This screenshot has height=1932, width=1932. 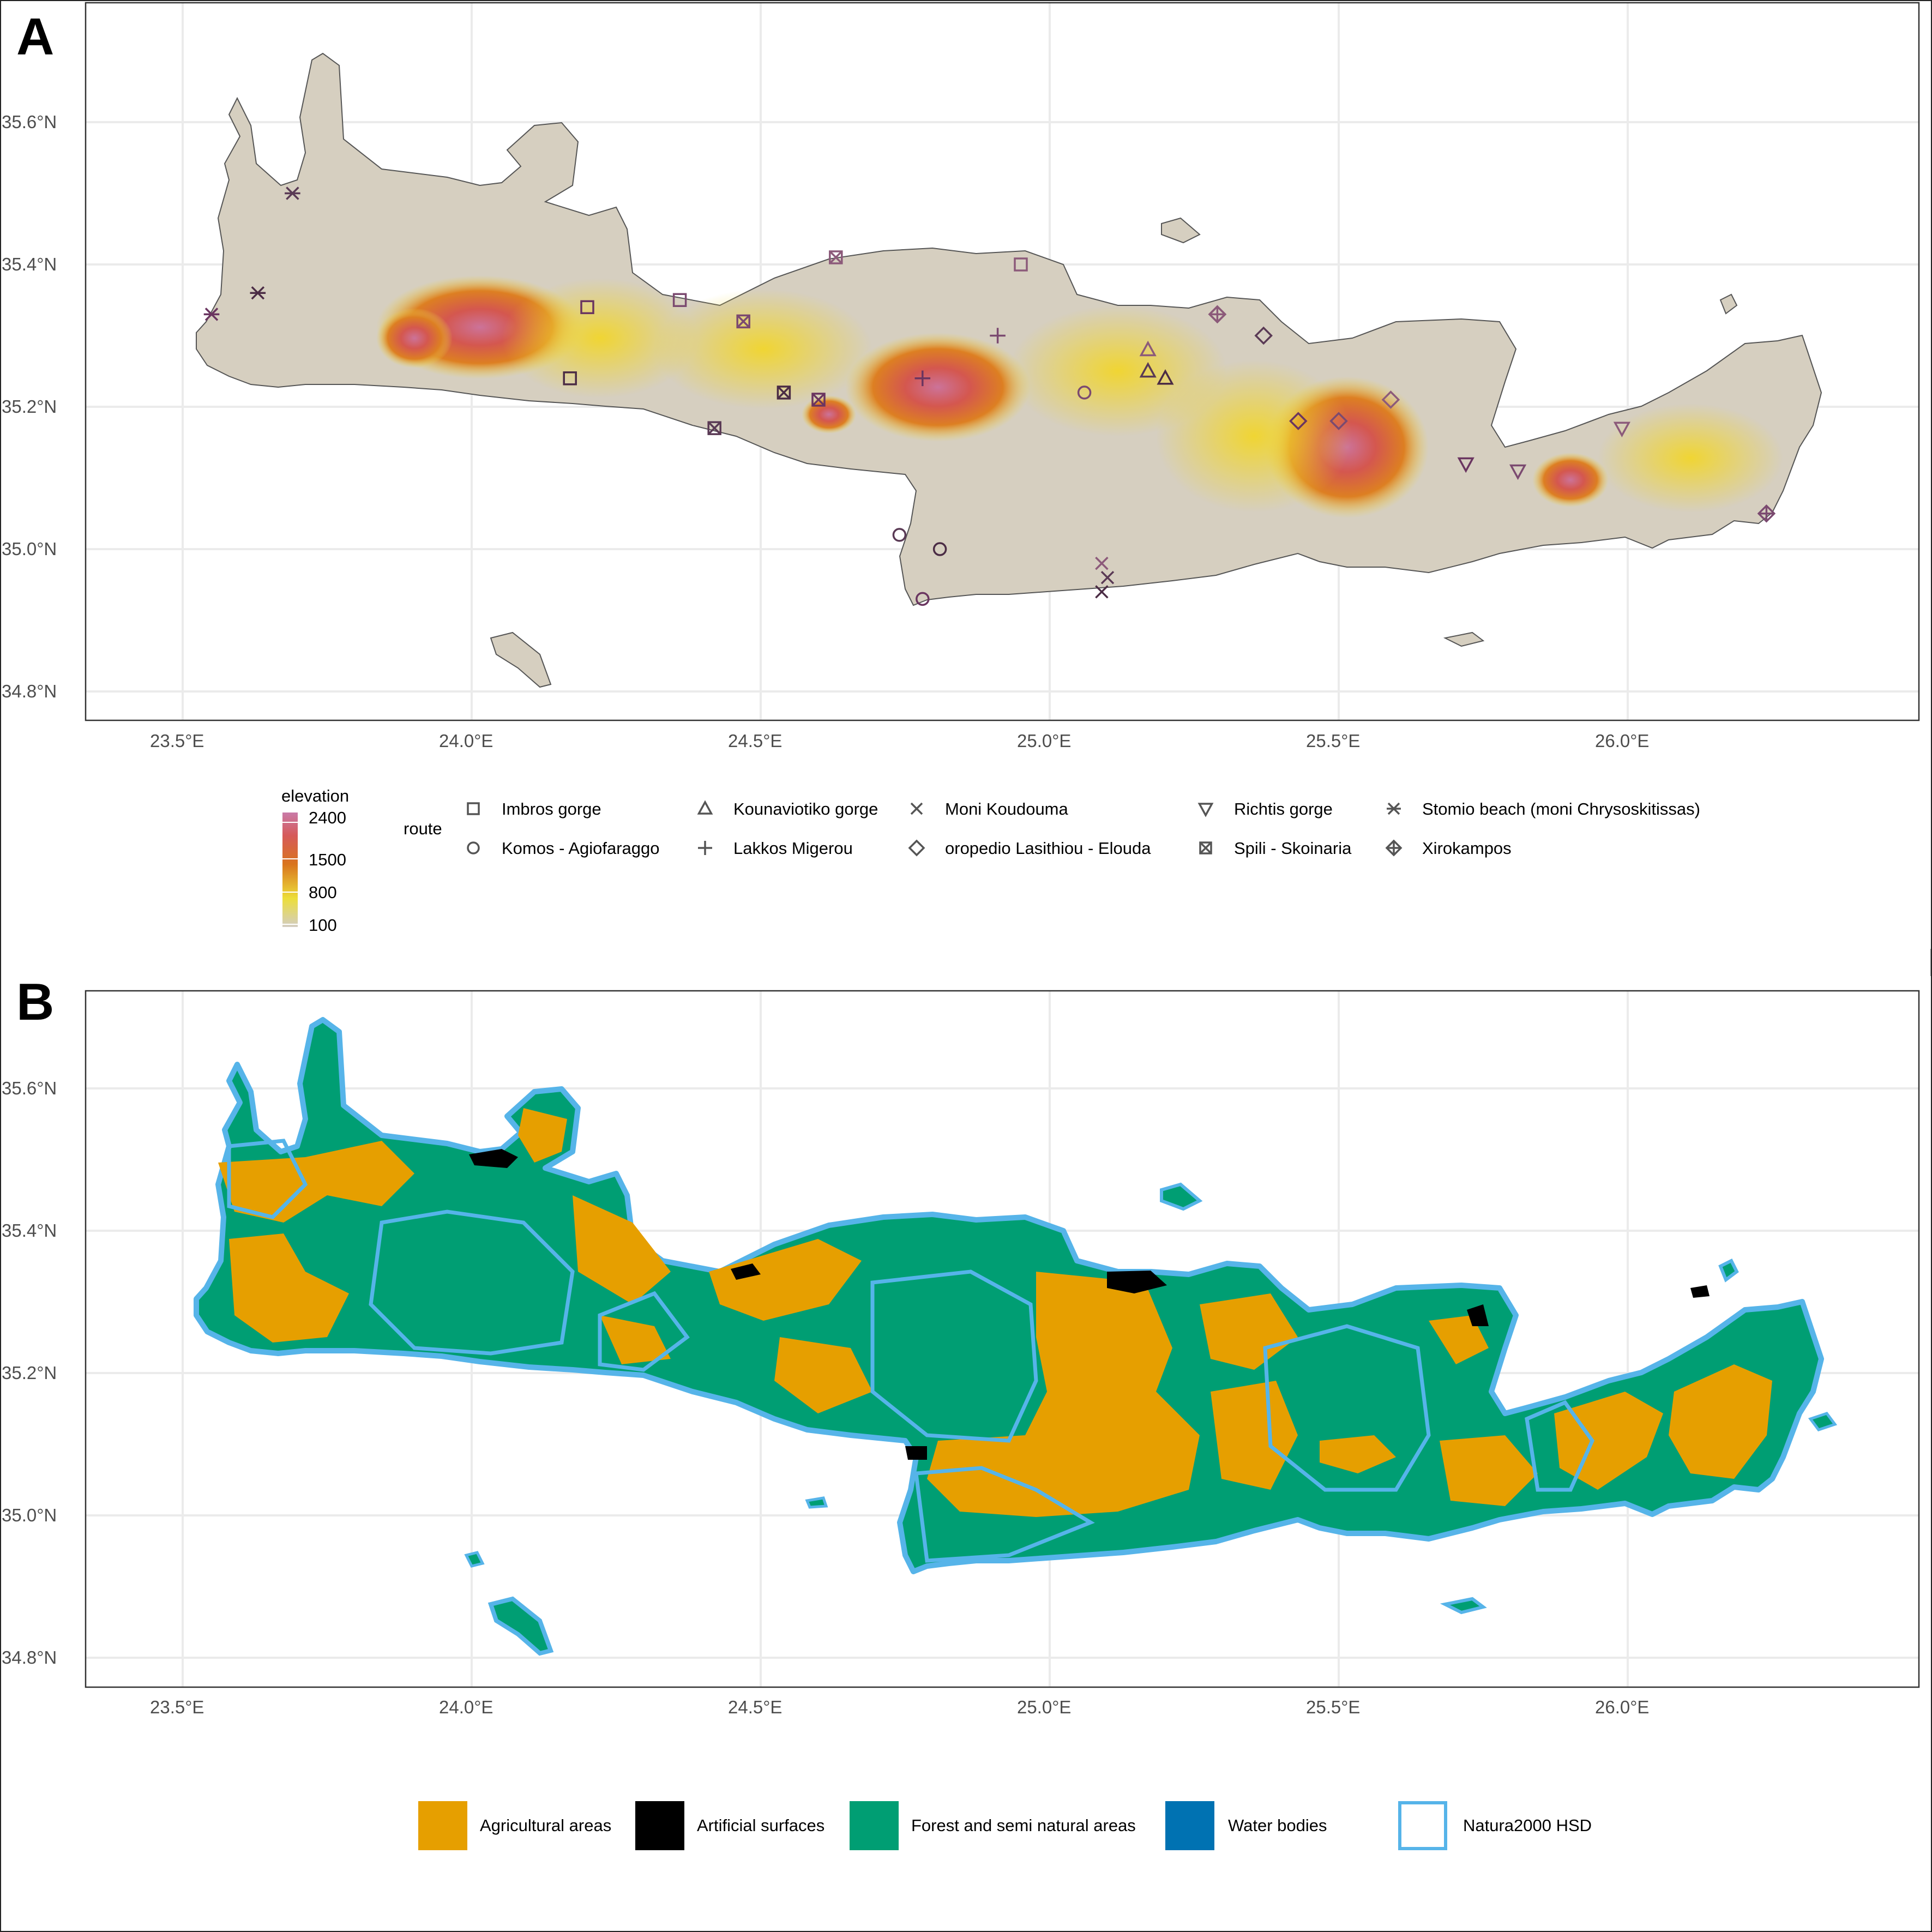 What do you see at coordinates (1700, 1291) in the screenshot?
I see `urban-sitia` at bounding box center [1700, 1291].